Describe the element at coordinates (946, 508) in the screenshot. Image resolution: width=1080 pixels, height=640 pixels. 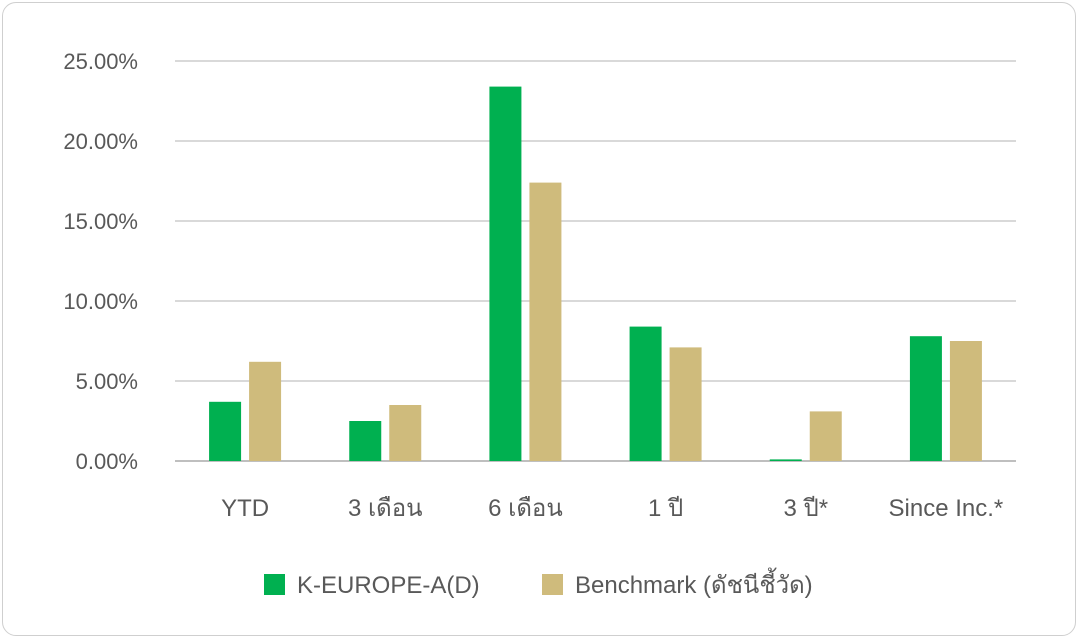
I see `x-category-label: Since Inc.*` at that location.